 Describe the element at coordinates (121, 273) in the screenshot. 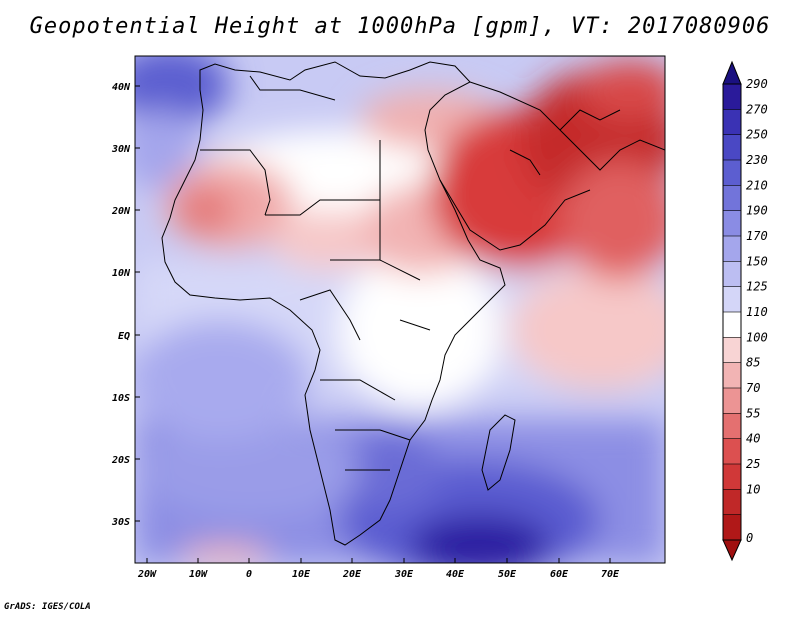

I see `lat-tick-label: 10N` at that location.